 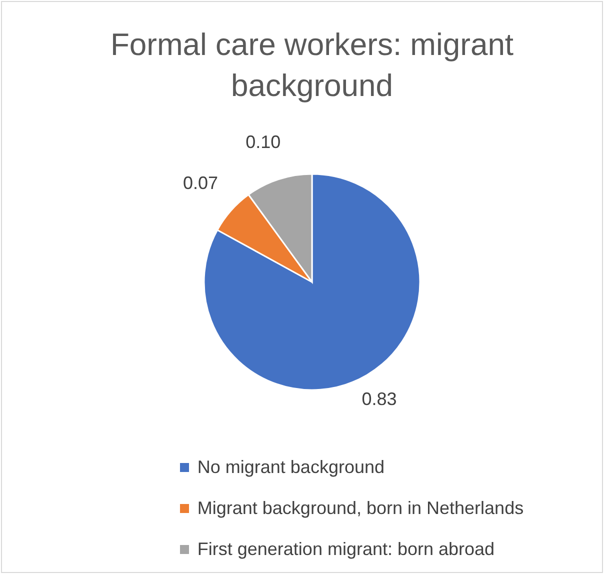 What do you see at coordinates (379, 399) in the screenshot?
I see `data-label: 0.83` at bounding box center [379, 399].